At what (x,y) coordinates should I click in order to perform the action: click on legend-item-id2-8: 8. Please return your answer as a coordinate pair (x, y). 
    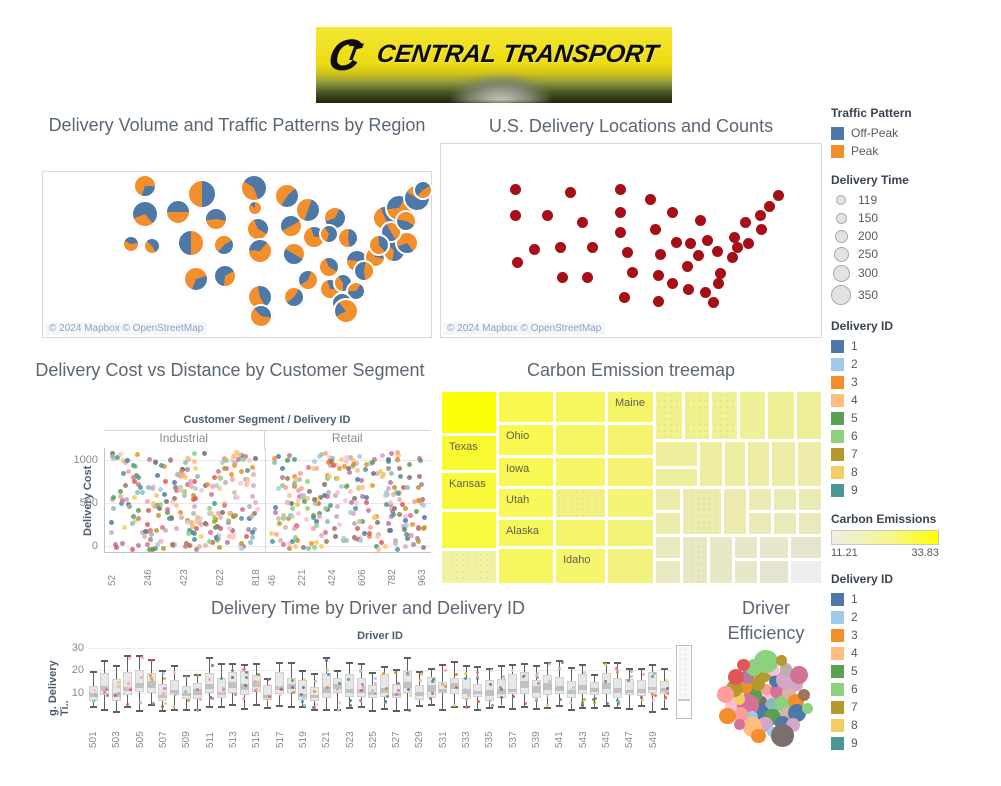
    Looking at the image, I should click on (915, 725).